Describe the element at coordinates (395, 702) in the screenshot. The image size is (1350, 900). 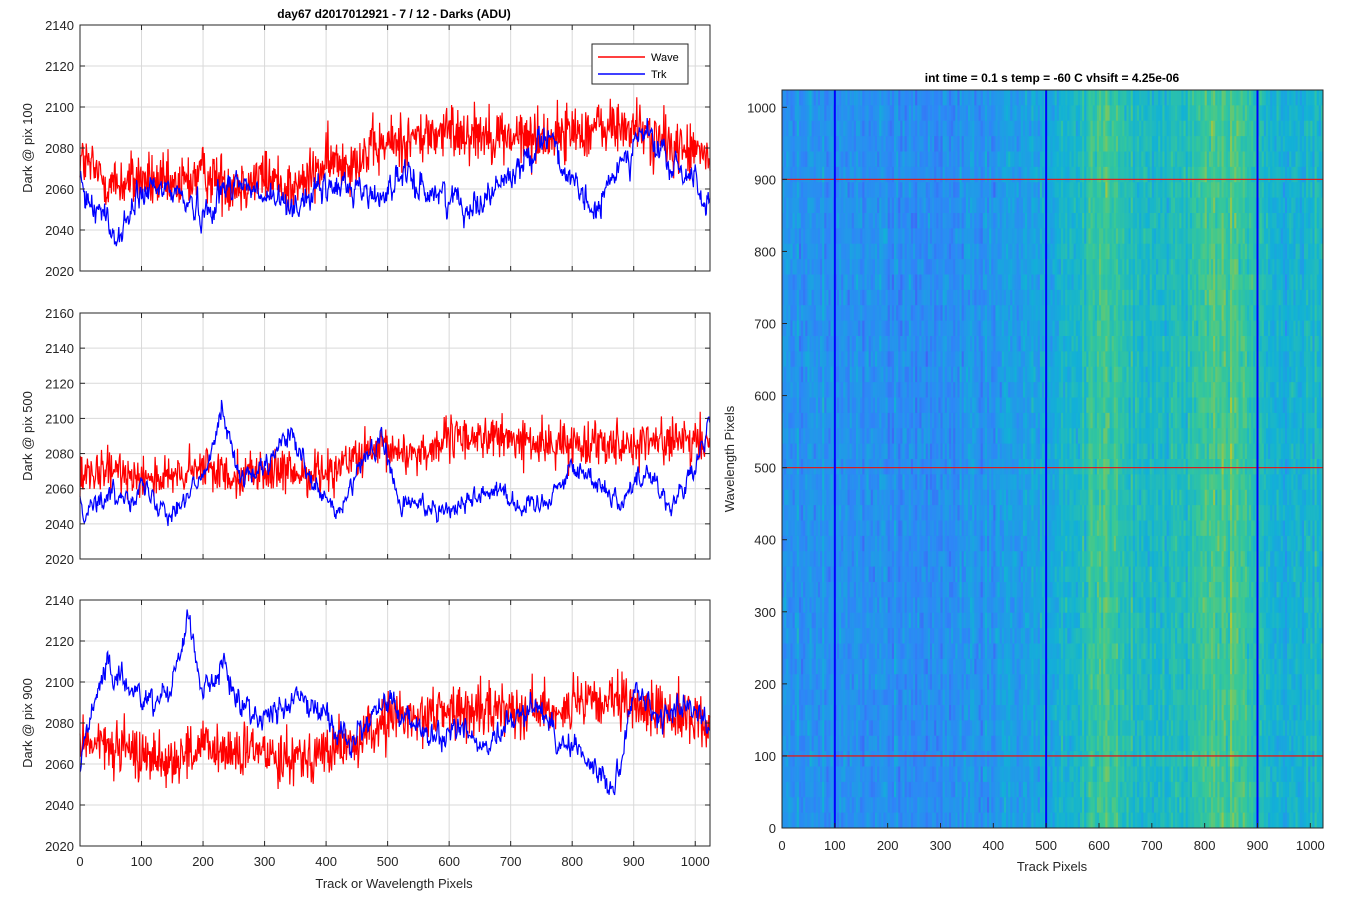
I see `series-group` at that location.